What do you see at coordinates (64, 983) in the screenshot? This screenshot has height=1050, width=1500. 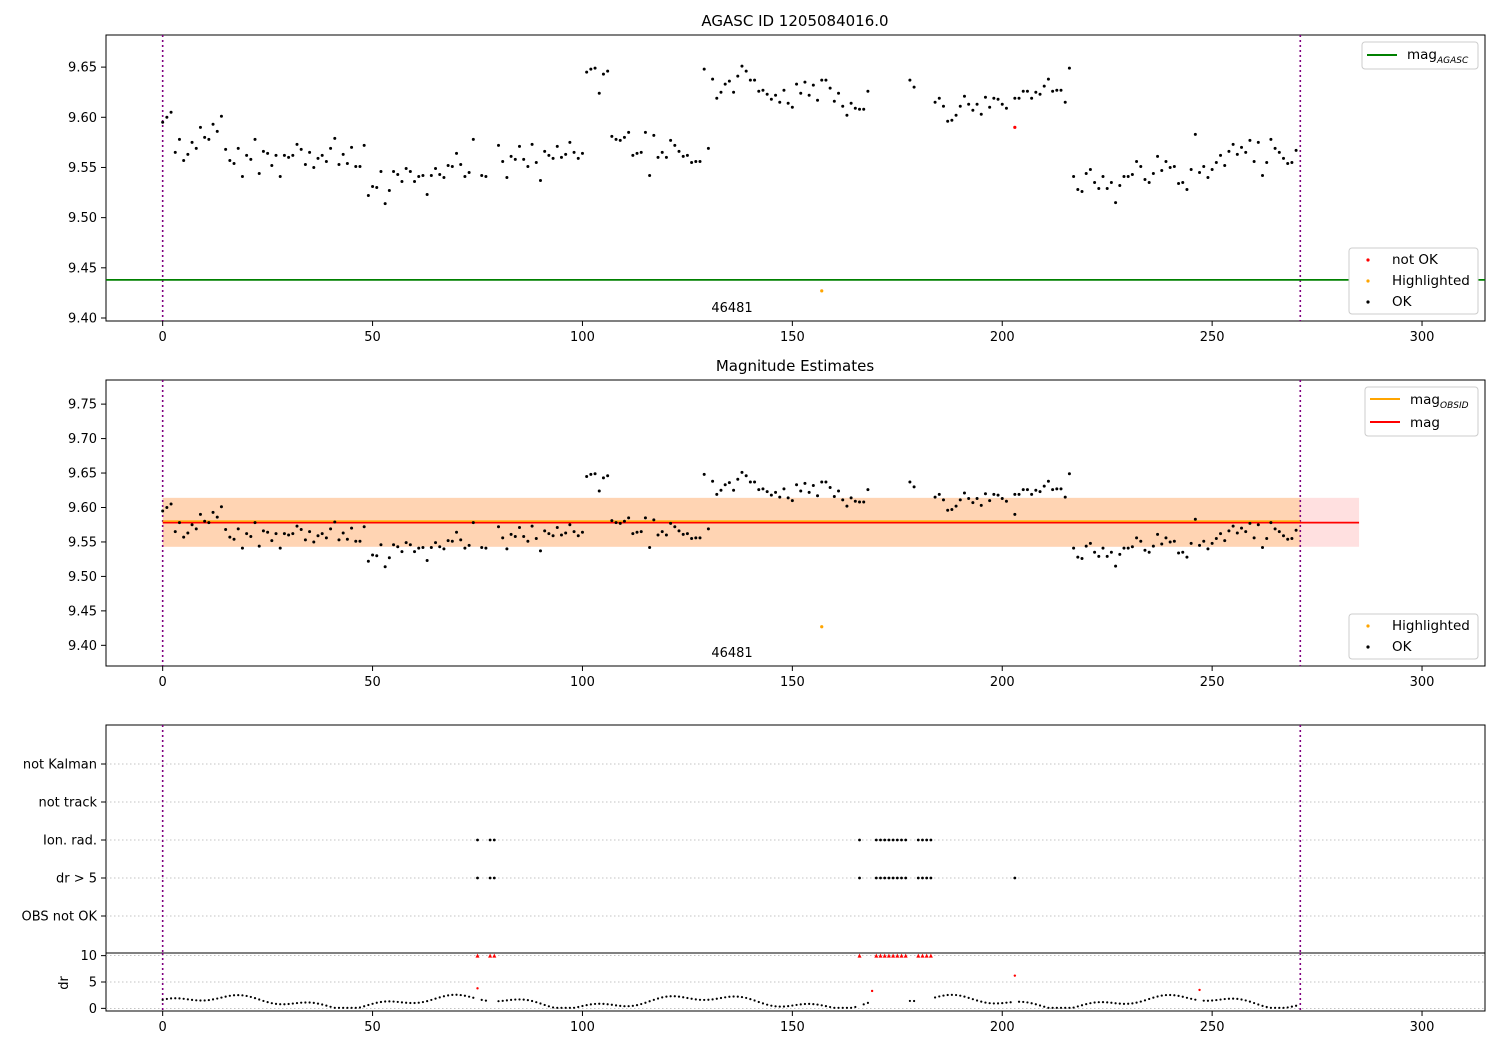 I see `panel4-ylabel: dr` at bounding box center [64, 983].